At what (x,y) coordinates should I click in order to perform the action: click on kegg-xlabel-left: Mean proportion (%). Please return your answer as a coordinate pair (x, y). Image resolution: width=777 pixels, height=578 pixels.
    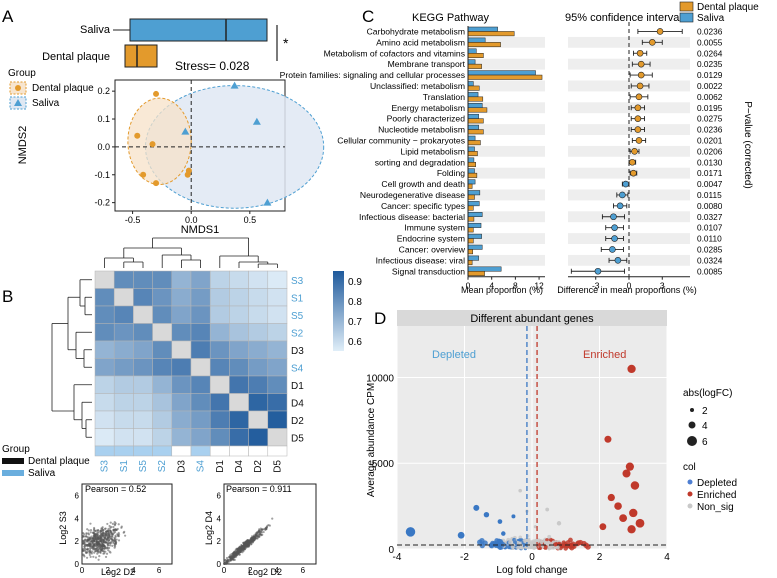
    Looking at the image, I should click on (502, 290).